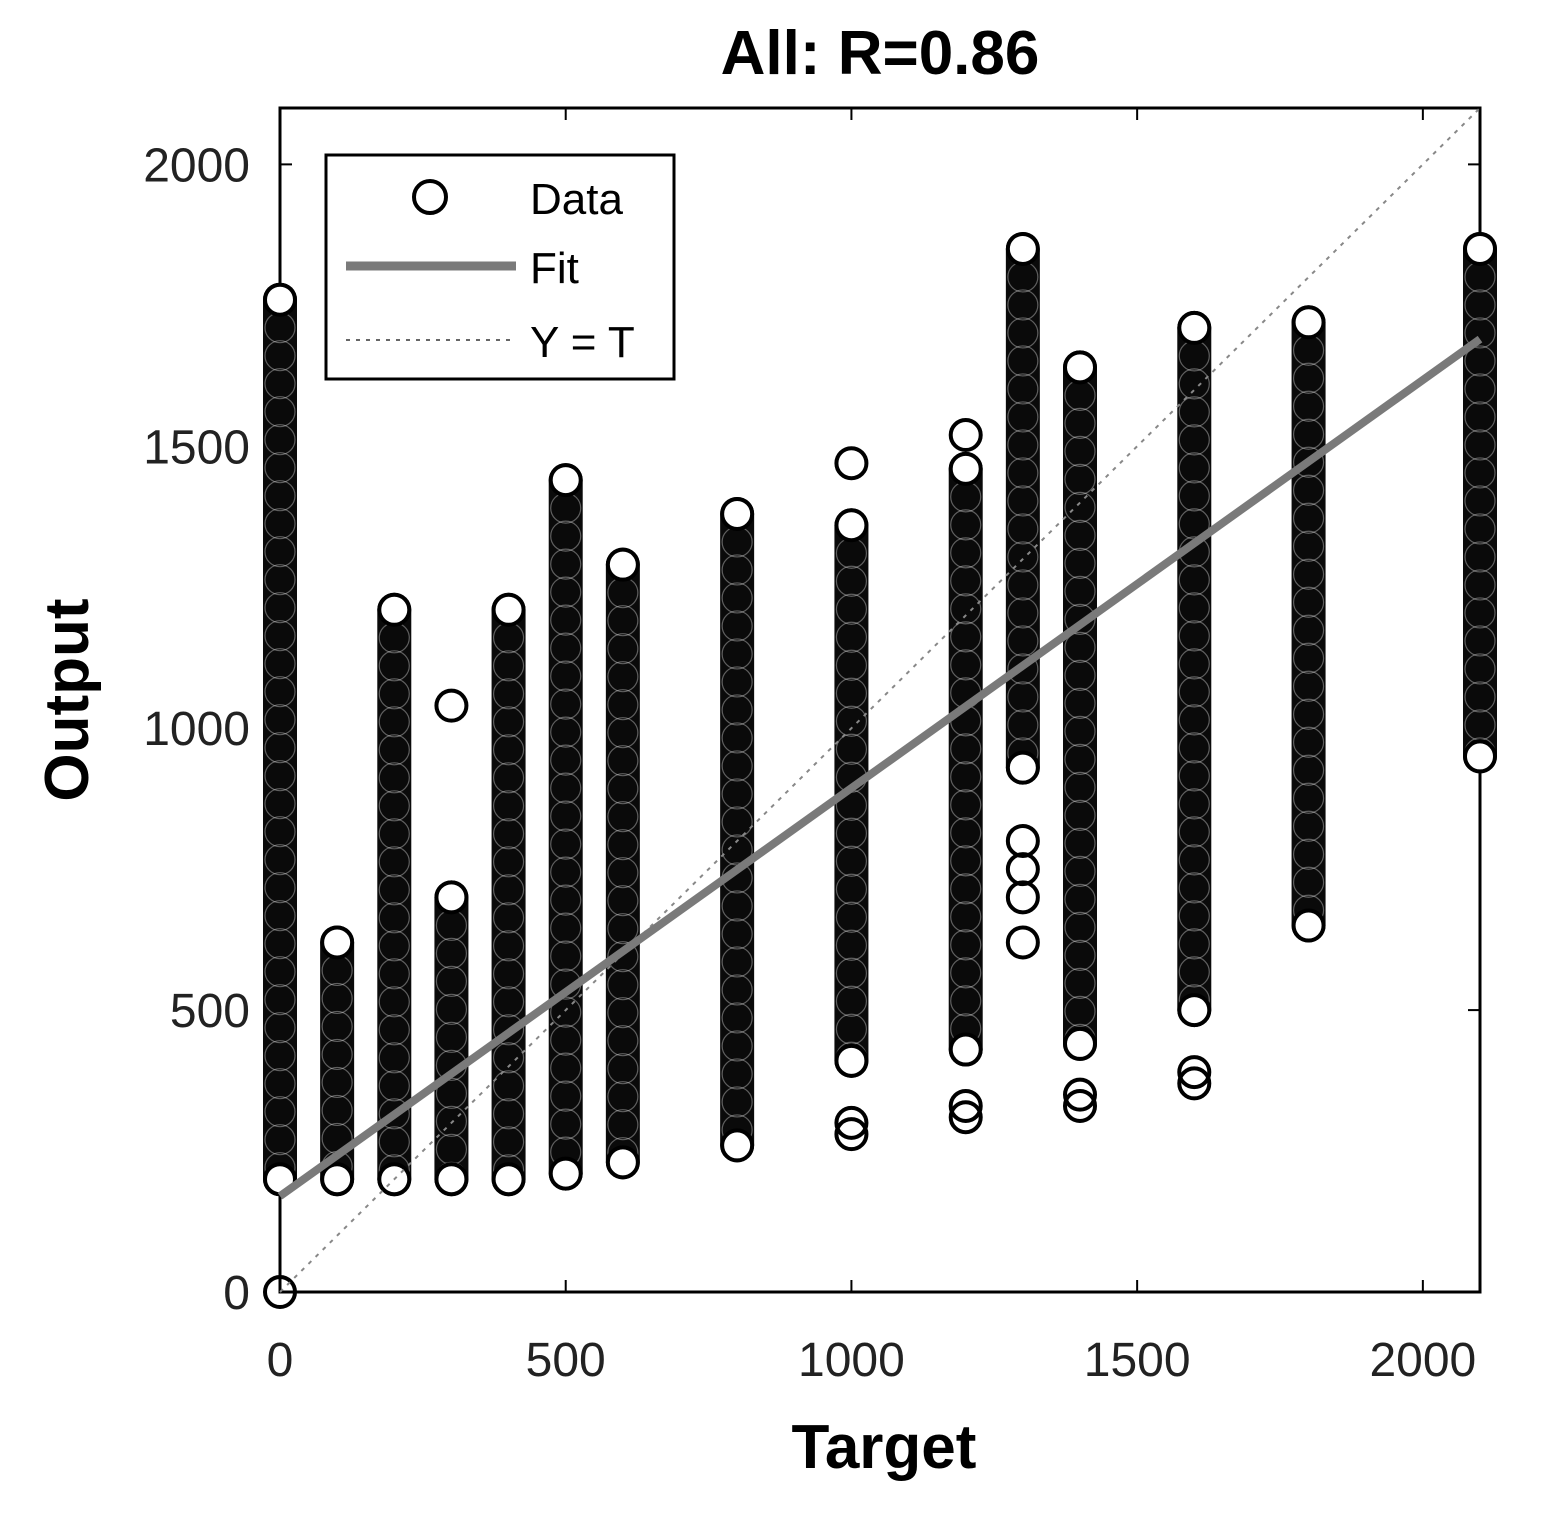 The height and width of the screenshot is (1525, 1568). I want to click on legend-data-marker, so click(430, 197).